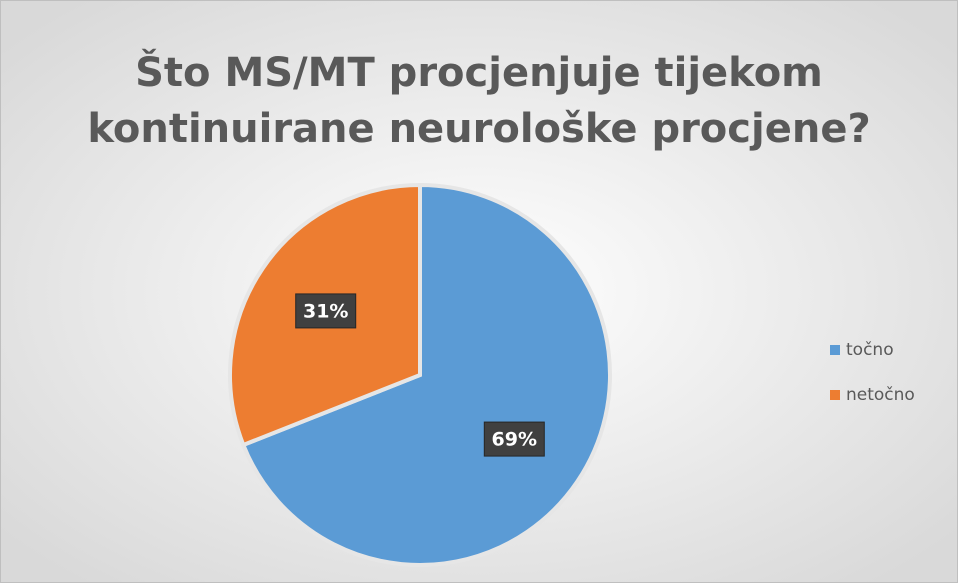 The width and height of the screenshot is (958, 583). What do you see at coordinates (880, 395) in the screenshot?
I see `legend-label: netočno` at bounding box center [880, 395].